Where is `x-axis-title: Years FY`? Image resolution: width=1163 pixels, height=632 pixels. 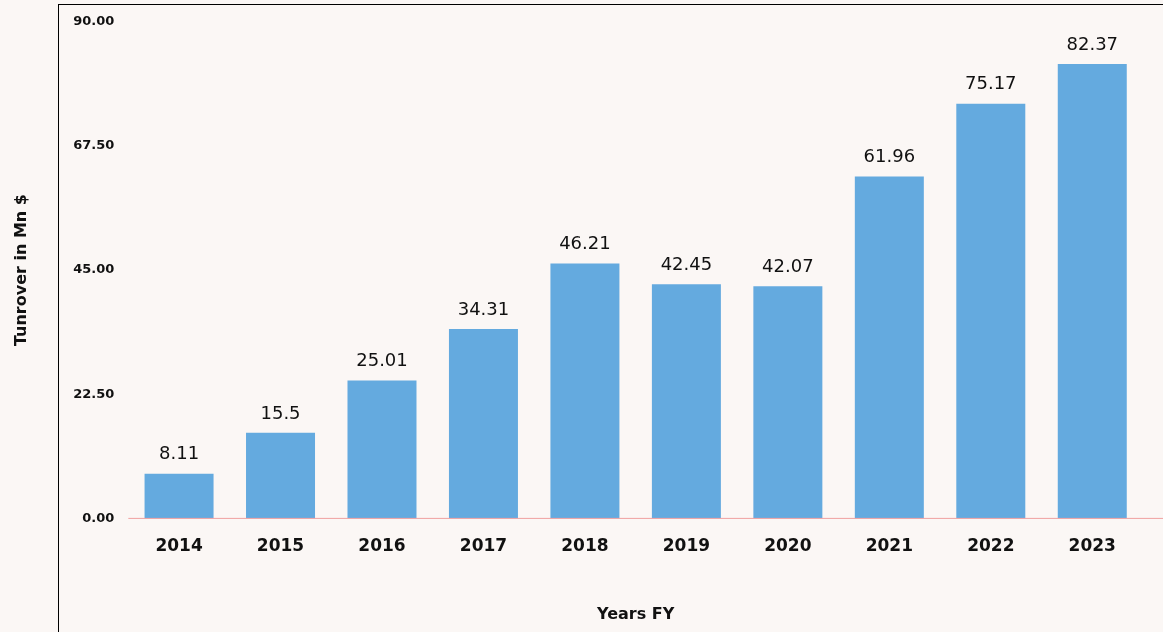
x-axis-title: Years FY is located at coordinates (635, 613).